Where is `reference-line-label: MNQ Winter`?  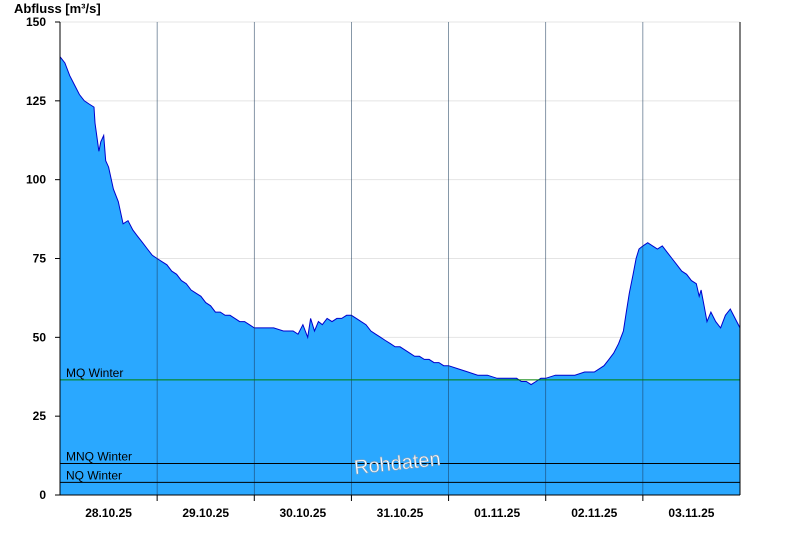
reference-line-label: MNQ Winter is located at coordinates (99, 456).